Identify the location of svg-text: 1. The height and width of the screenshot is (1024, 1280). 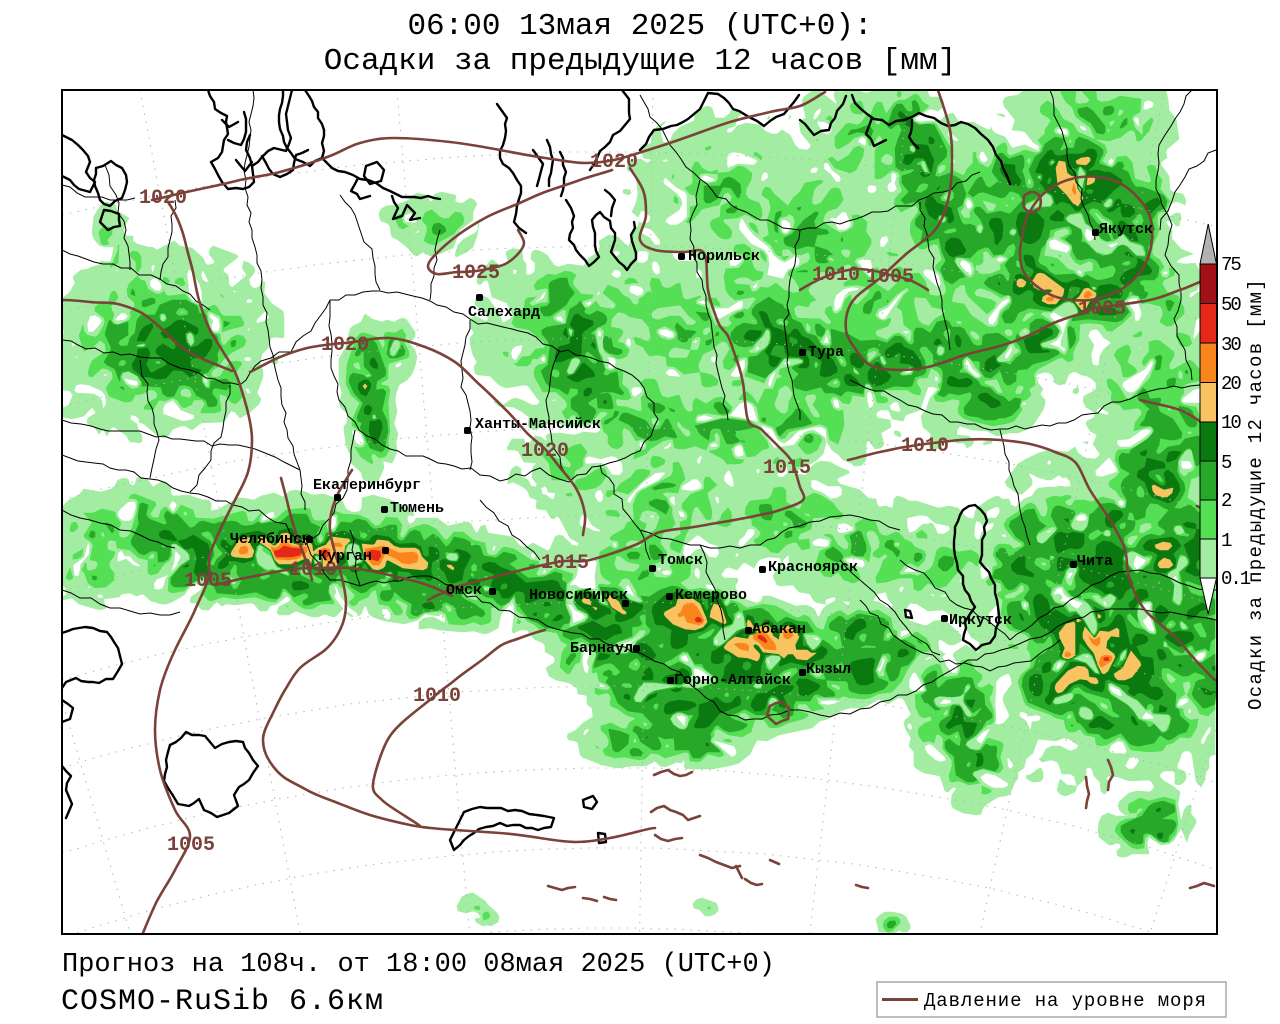
(1226, 541).